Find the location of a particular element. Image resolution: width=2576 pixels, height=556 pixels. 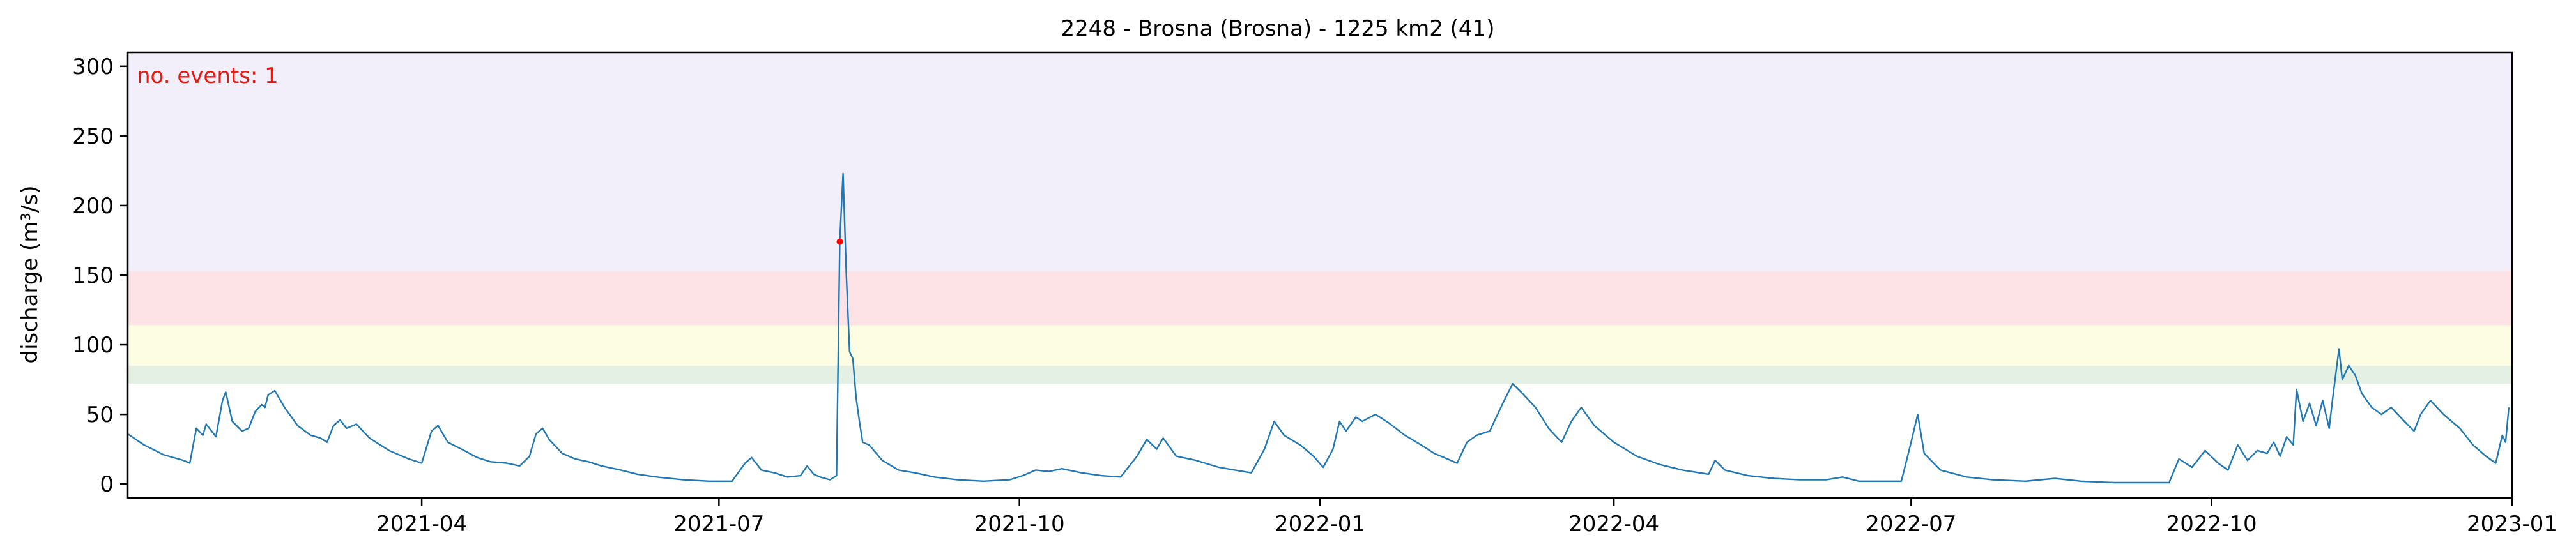

event-markers is located at coordinates (839, 242).